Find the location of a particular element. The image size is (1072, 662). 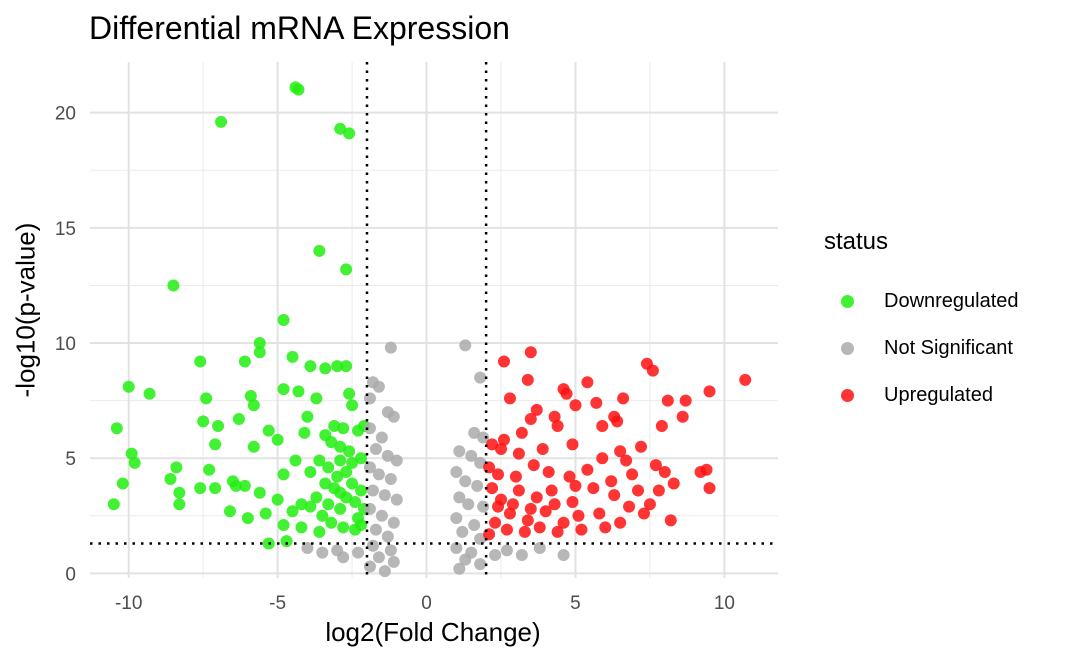

y-tick-label: 10 is located at coordinates (65, 344).